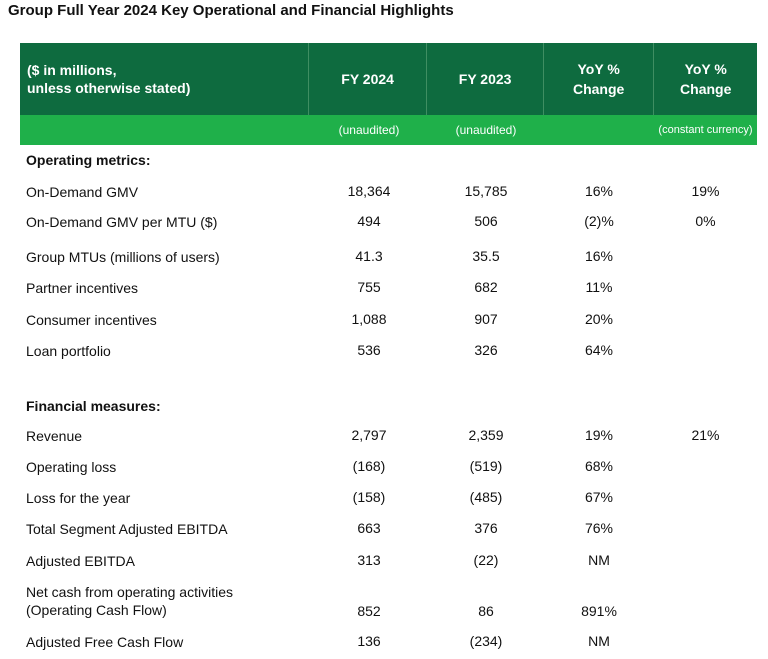  I want to click on cell-fy2024: (158), so click(369, 497).